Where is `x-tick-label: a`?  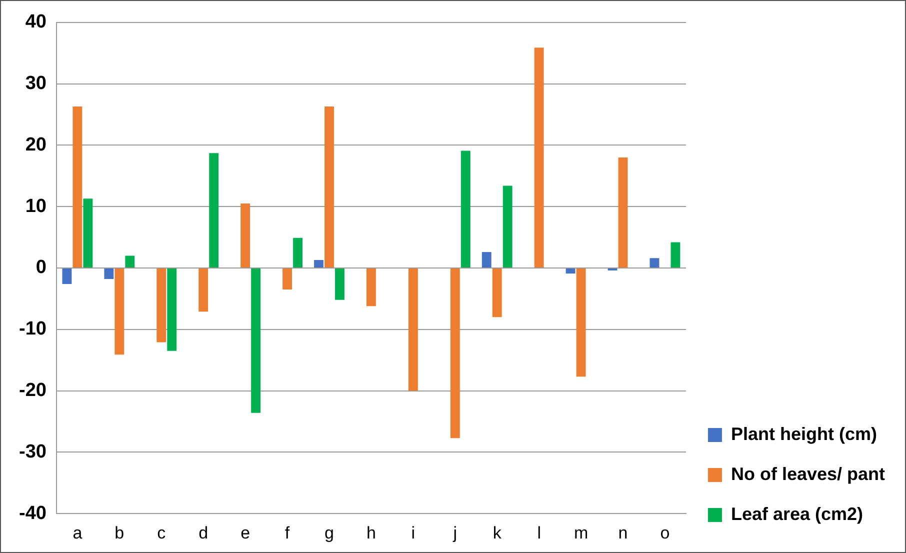
x-tick-label: a is located at coordinates (77, 532).